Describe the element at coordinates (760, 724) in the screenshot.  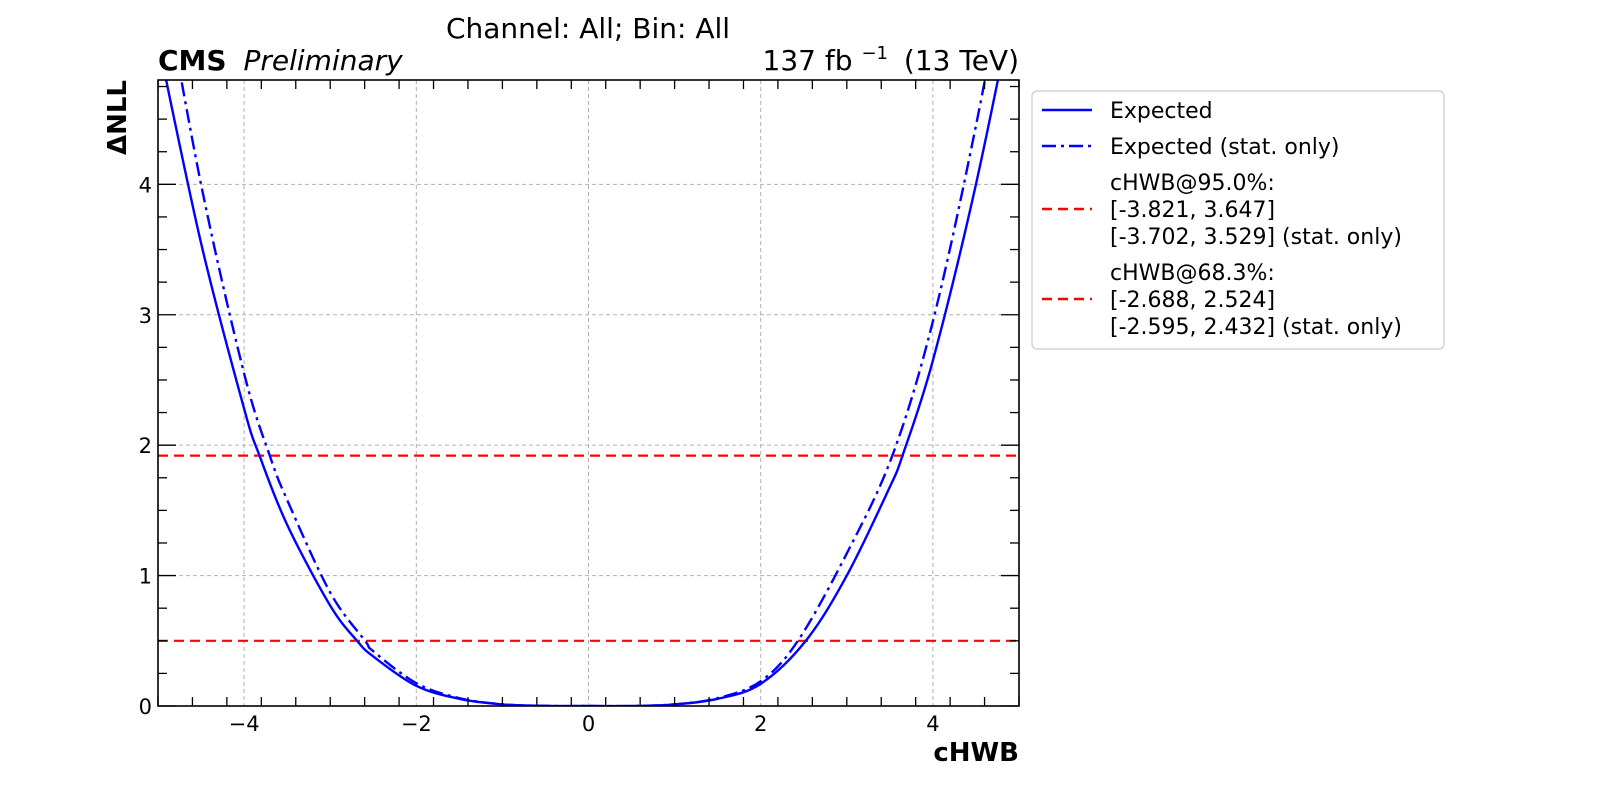
I see `x-tick-label: 2` at that location.